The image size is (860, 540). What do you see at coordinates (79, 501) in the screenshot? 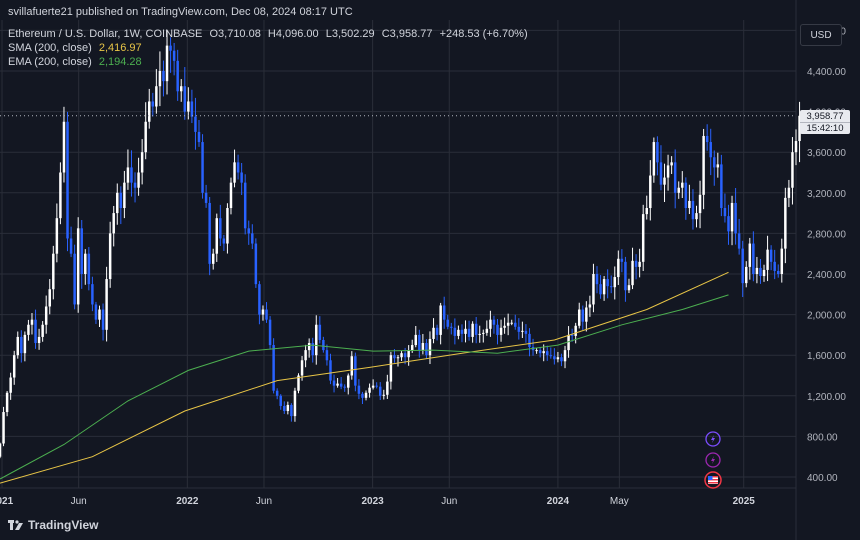
I see `x-tick-label: Jun` at bounding box center [79, 501].